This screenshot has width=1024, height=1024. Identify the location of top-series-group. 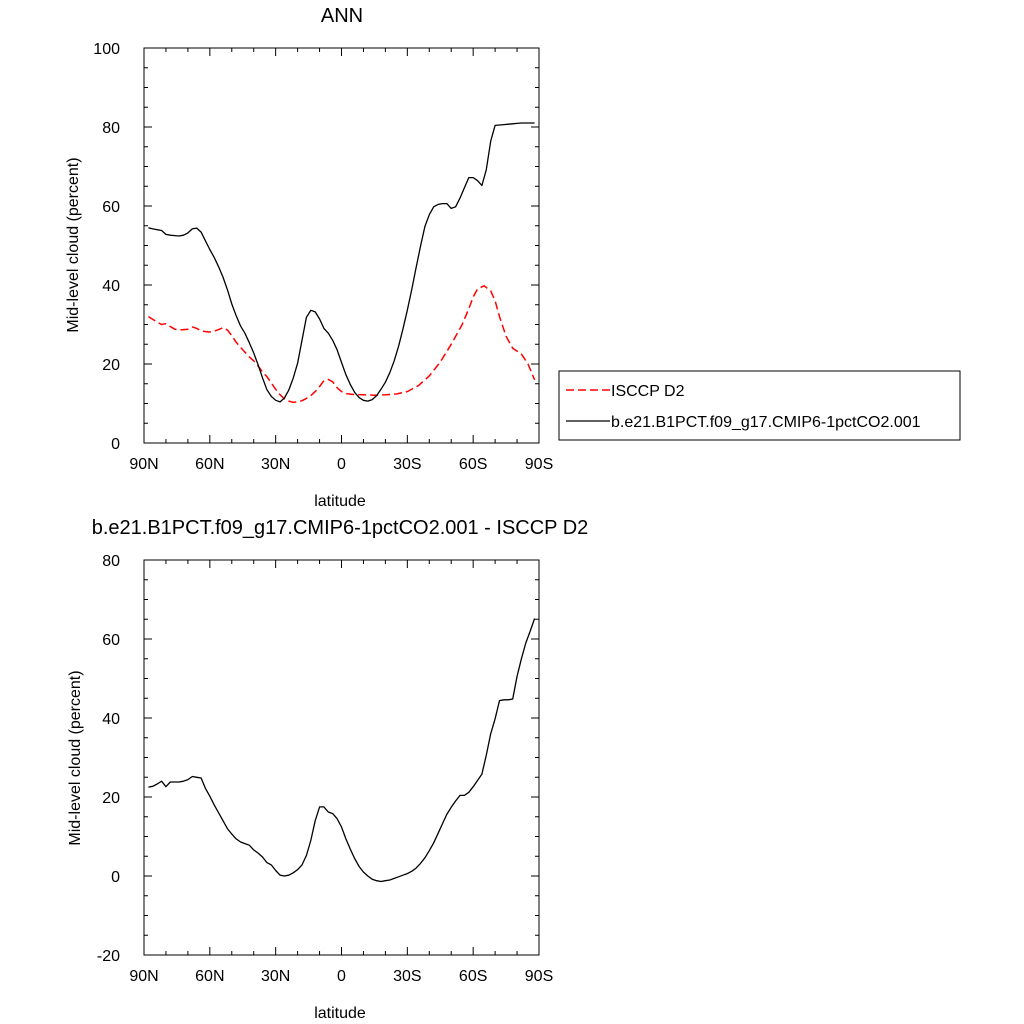
(341, 263).